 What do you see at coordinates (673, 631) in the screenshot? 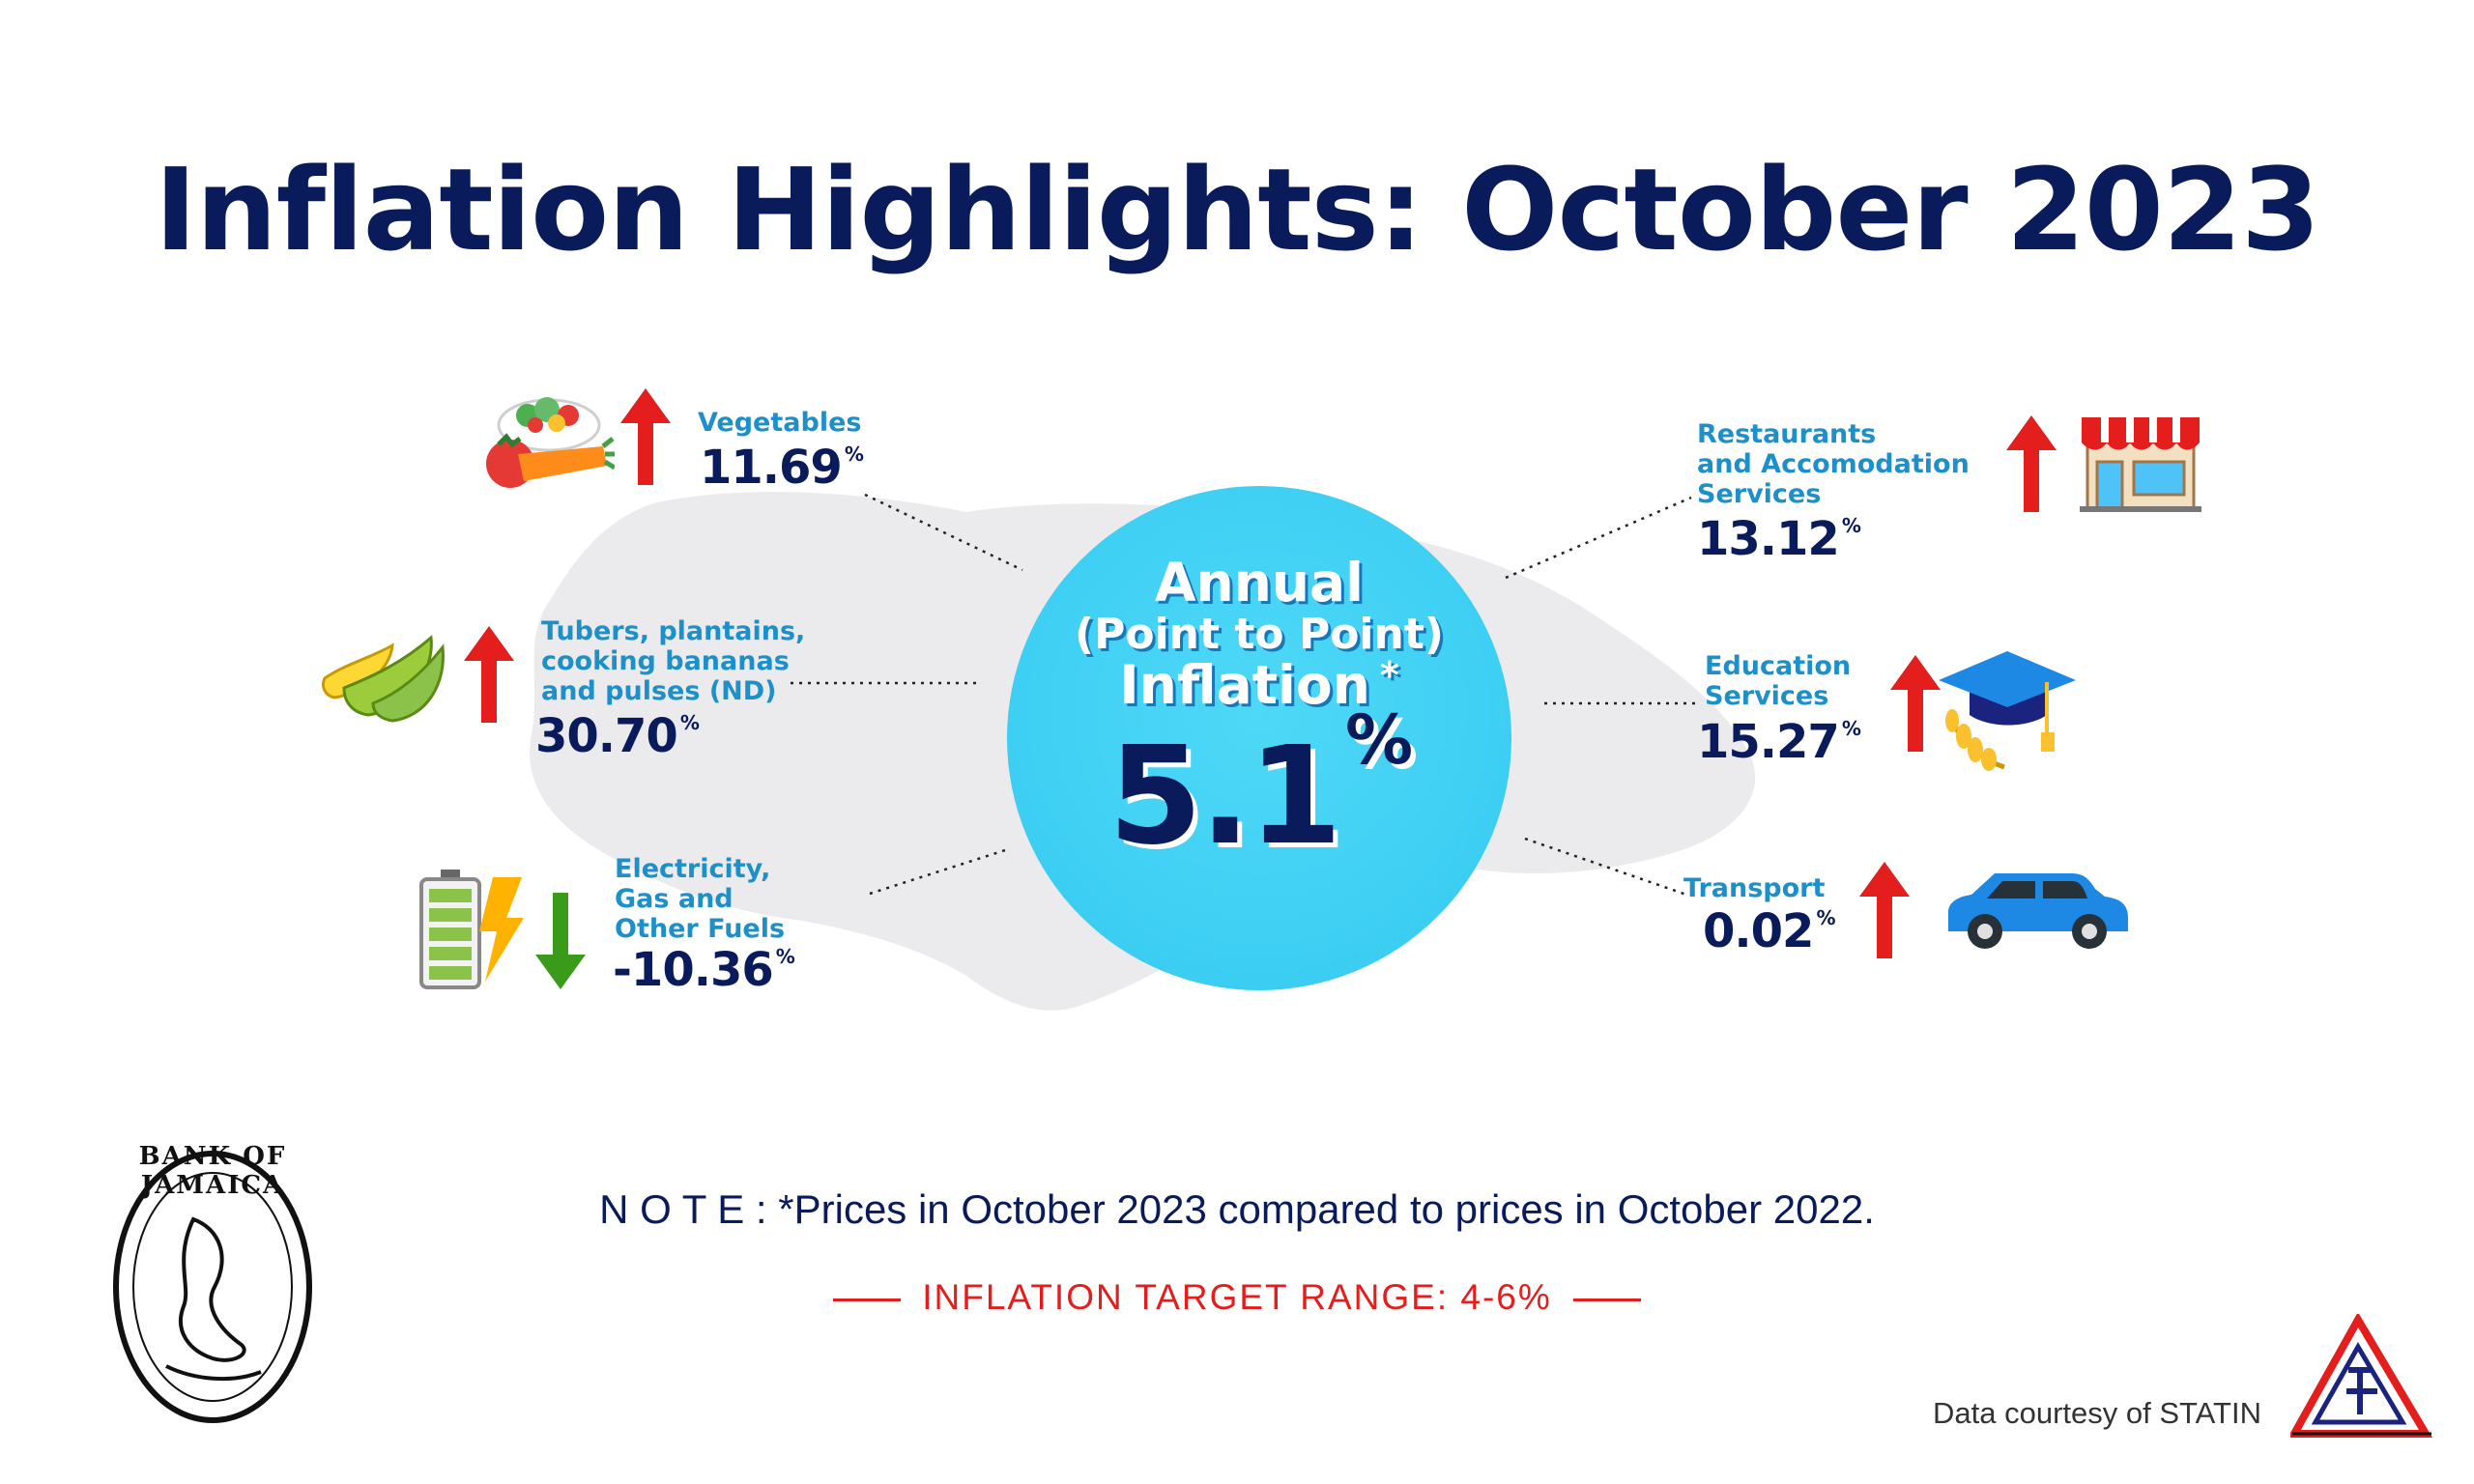
I see `tubers-label-line-1: Tubers, plantains,` at bounding box center [673, 631].